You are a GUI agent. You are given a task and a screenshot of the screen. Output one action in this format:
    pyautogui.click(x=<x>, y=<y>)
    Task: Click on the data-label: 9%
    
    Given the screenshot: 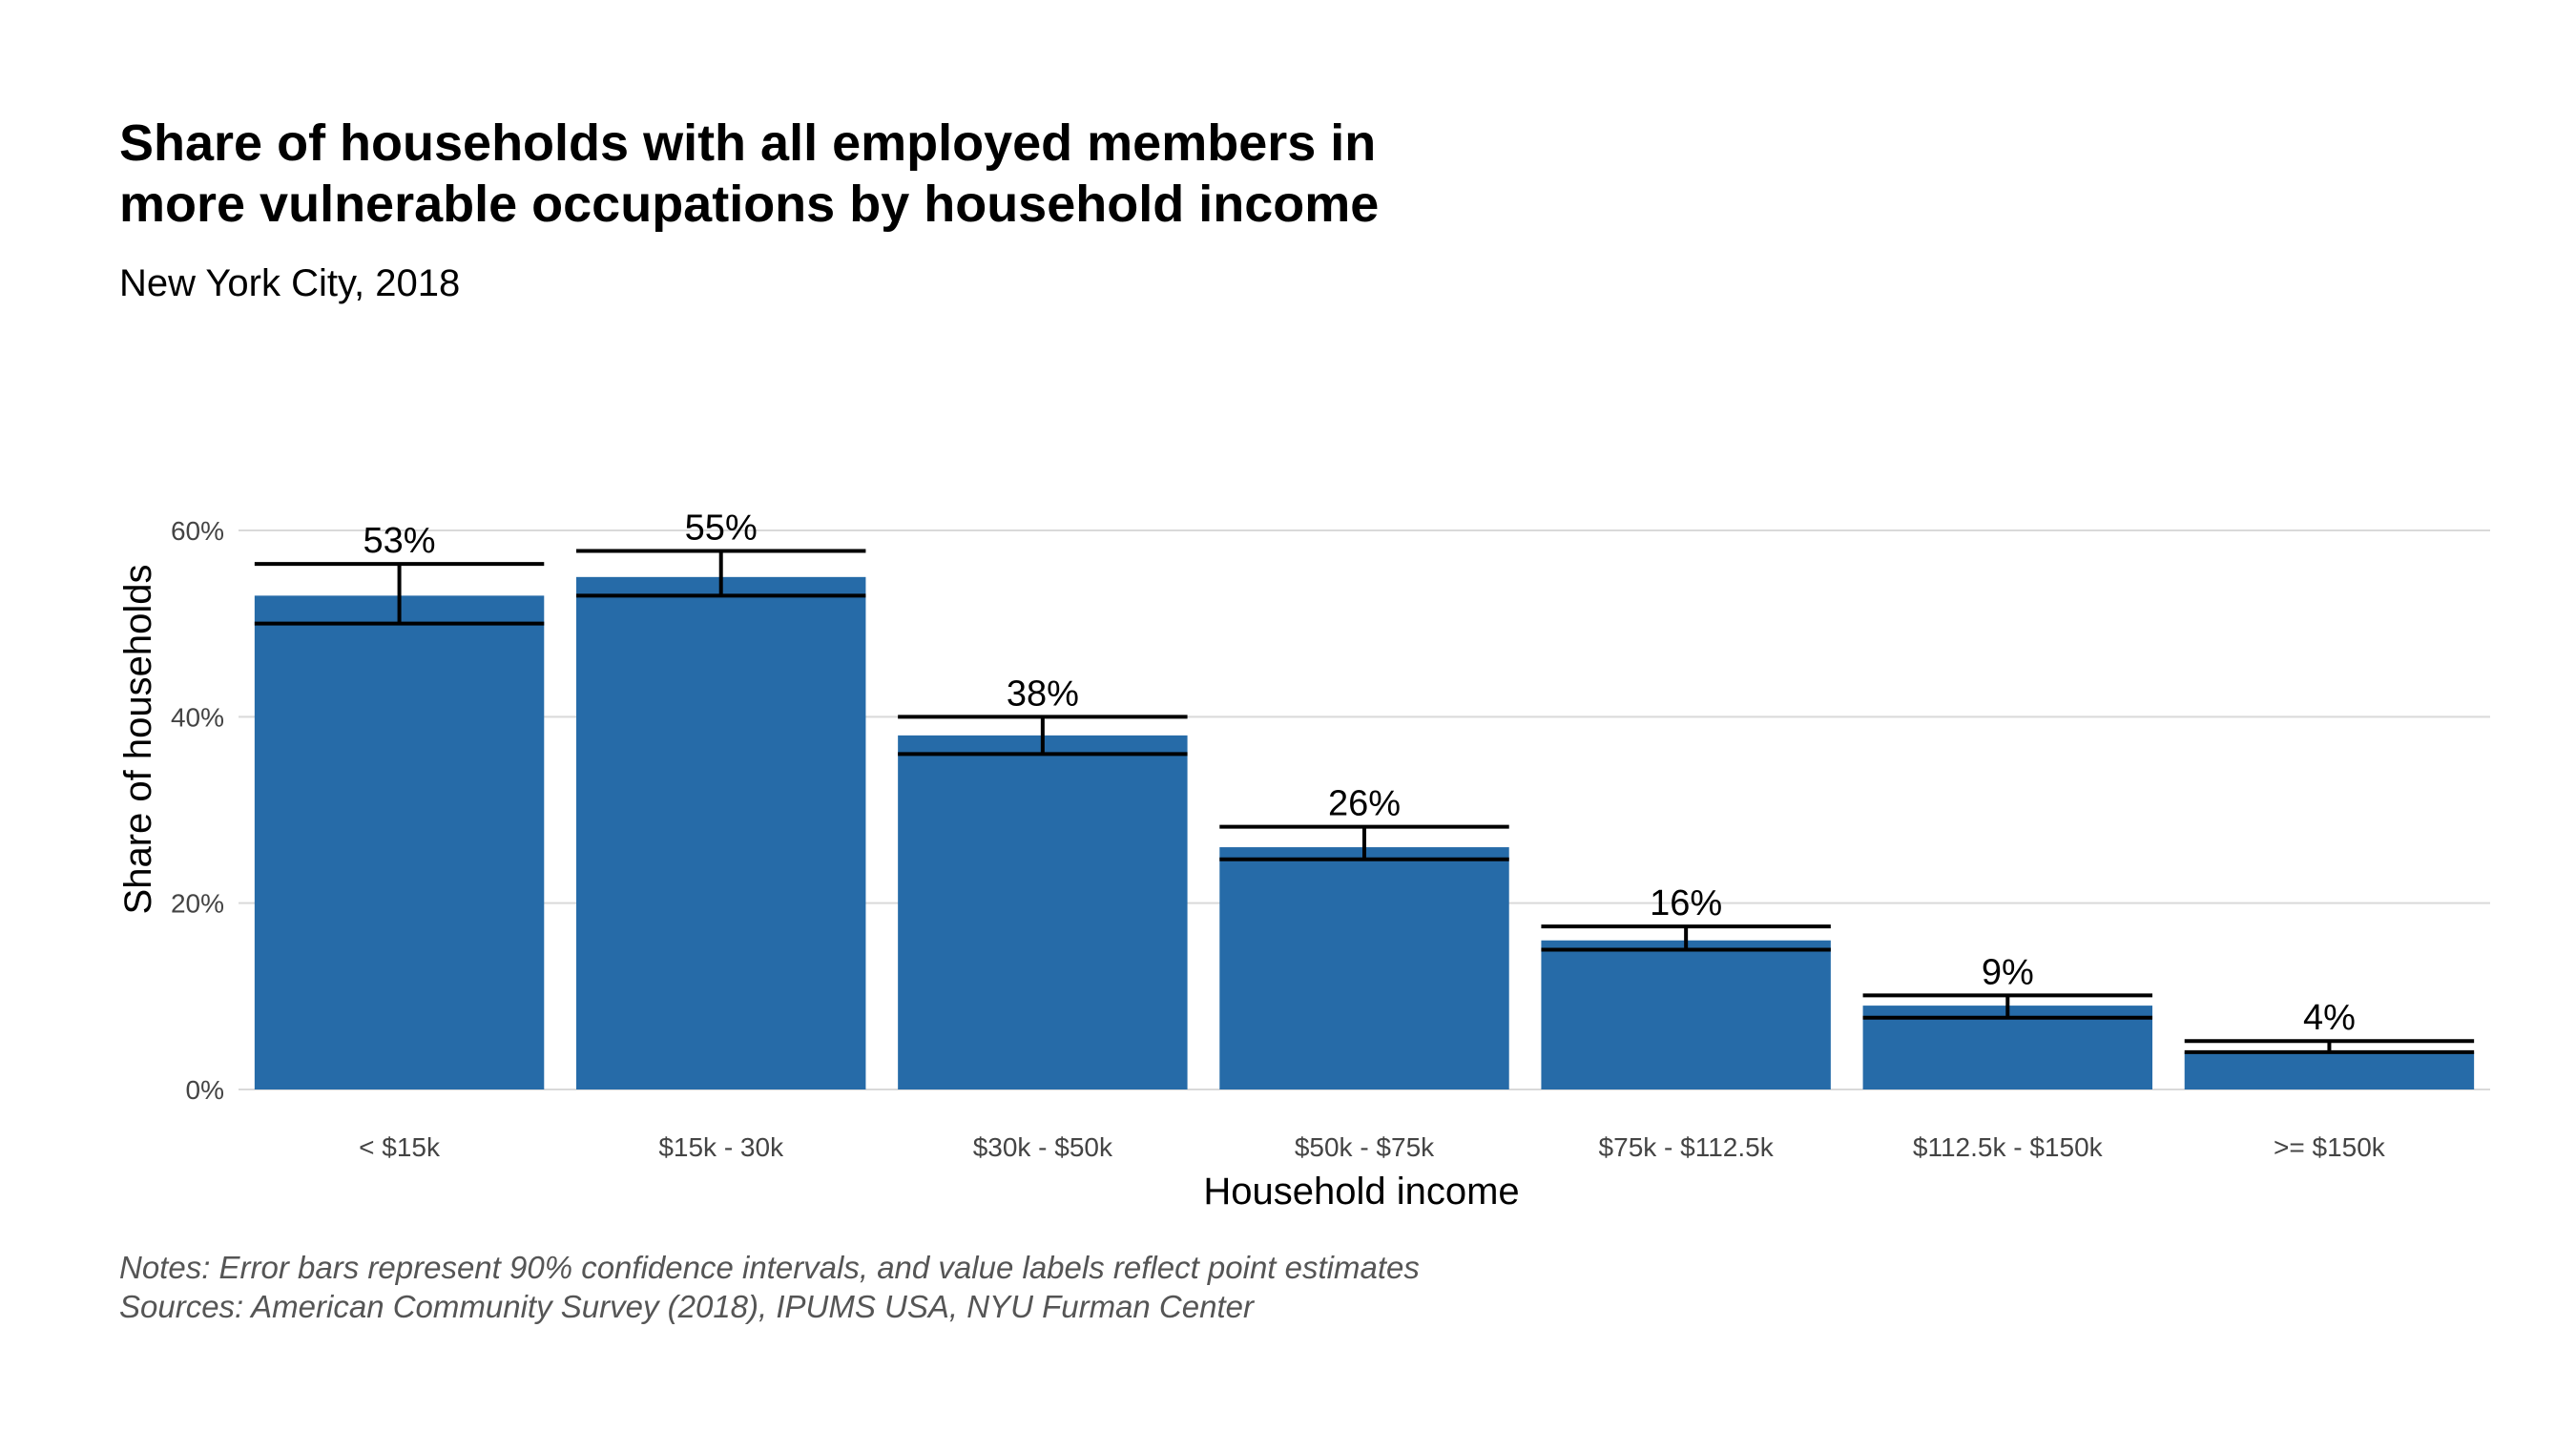 What is the action you would take?
    pyautogui.click(x=2008, y=972)
    